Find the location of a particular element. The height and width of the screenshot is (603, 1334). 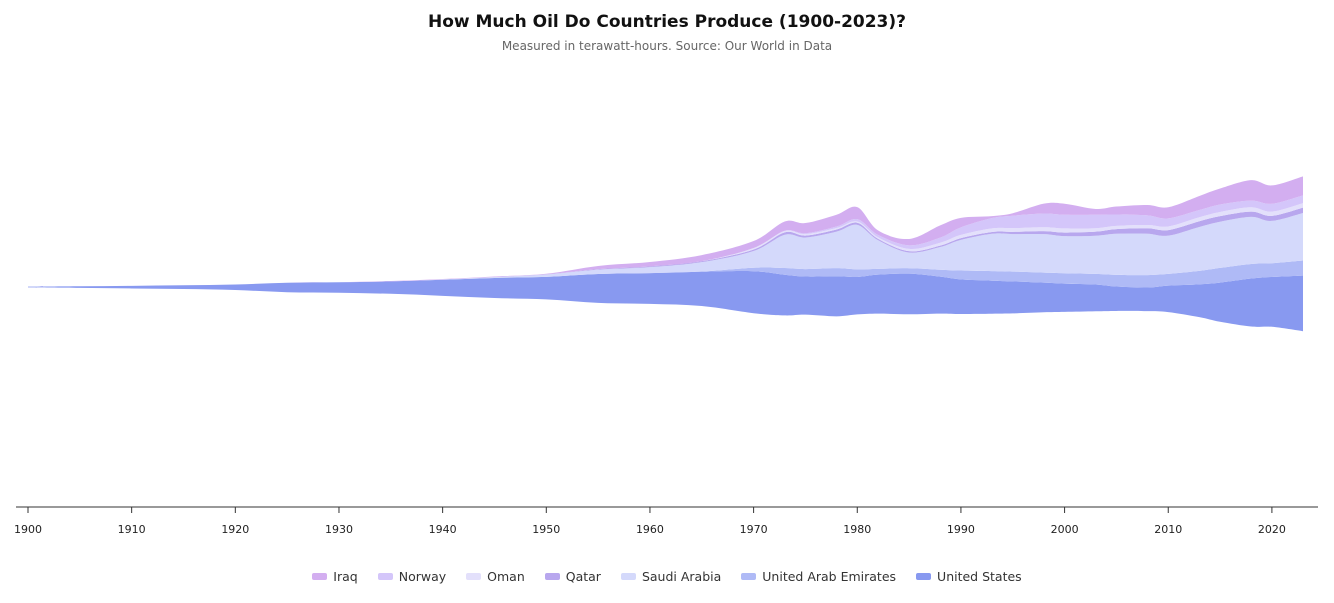

legend-label: United States is located at coordinates (979, 576).